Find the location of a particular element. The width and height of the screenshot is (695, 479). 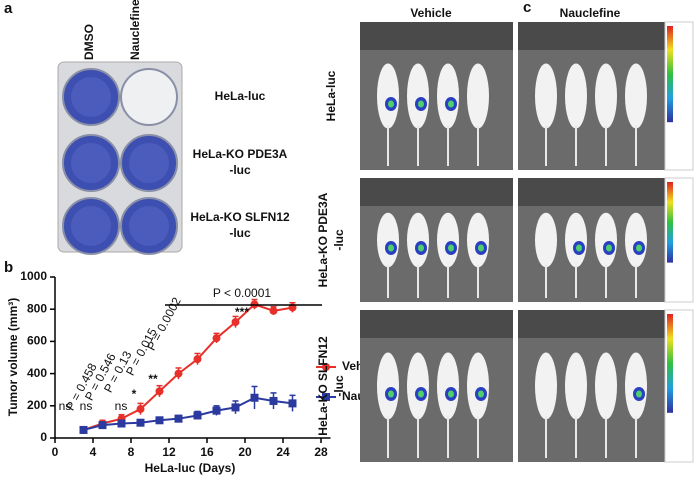

y-tick-label: 200 is located at coordinates (37, 405).